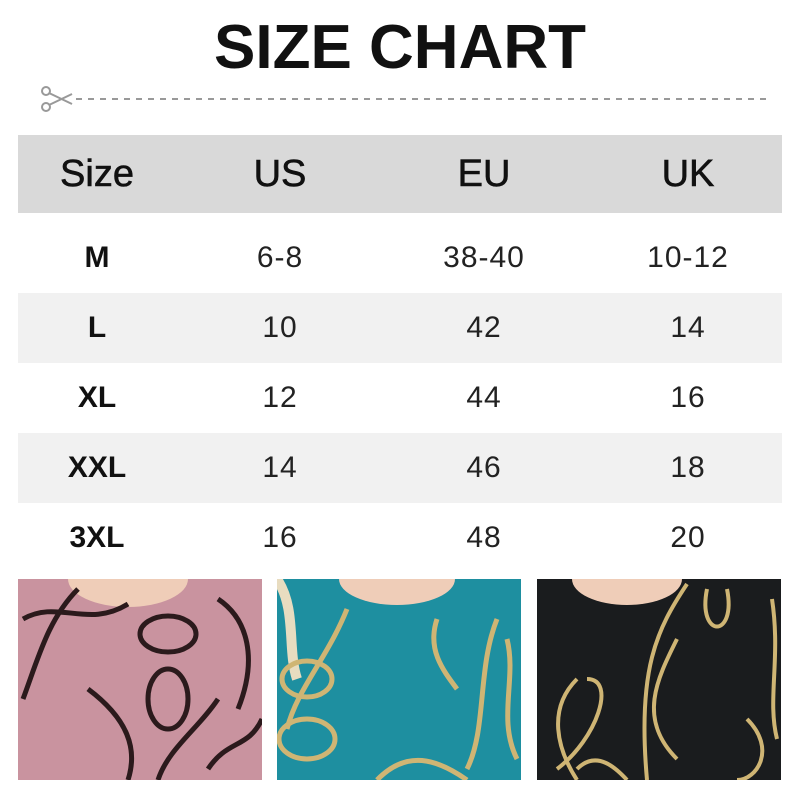 The height and width of the screenshot is (800, 800). Describe the element at coordinates (484, 537) in the screenshot. I see `cell-eu: 48` at that location.